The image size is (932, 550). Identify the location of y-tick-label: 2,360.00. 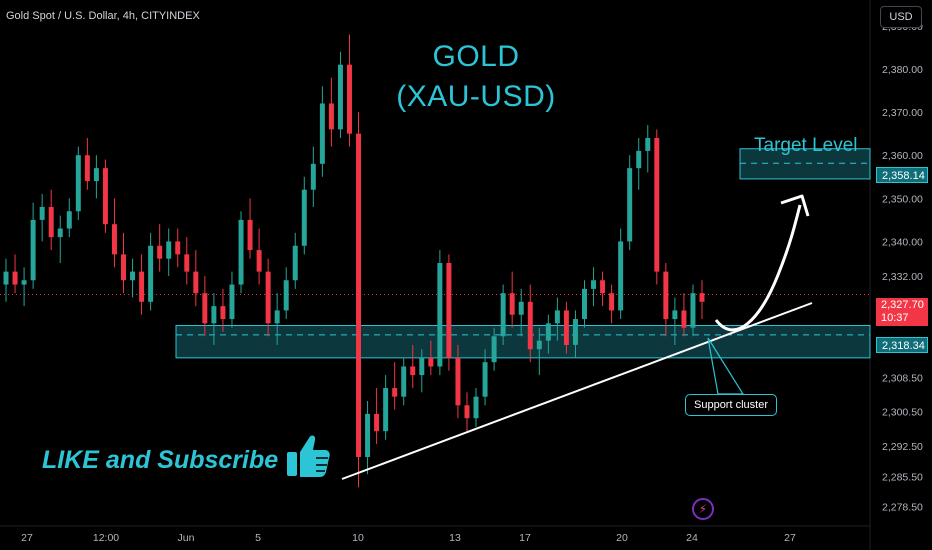
(902, 156).